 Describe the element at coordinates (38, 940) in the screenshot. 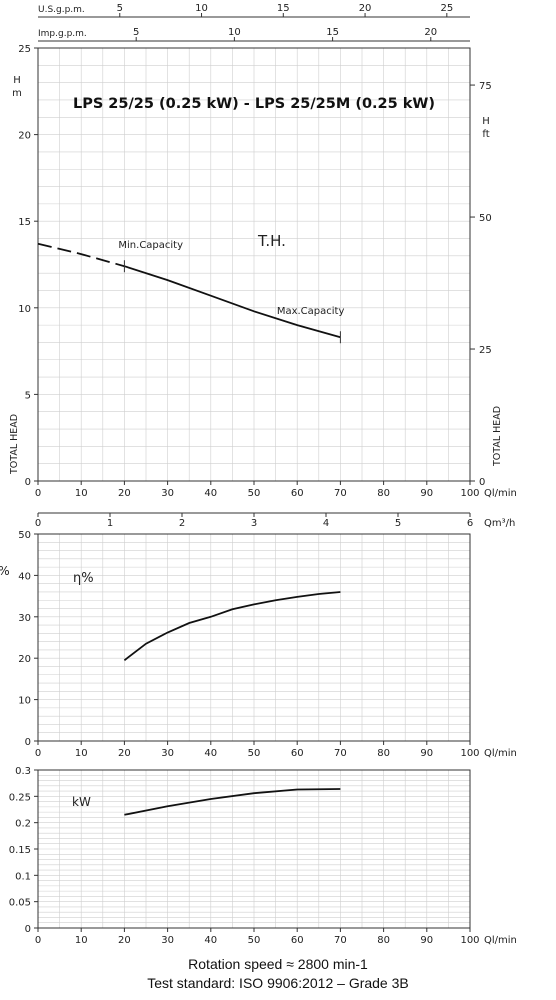

I see `power-x-tick-label: 0` at that location.